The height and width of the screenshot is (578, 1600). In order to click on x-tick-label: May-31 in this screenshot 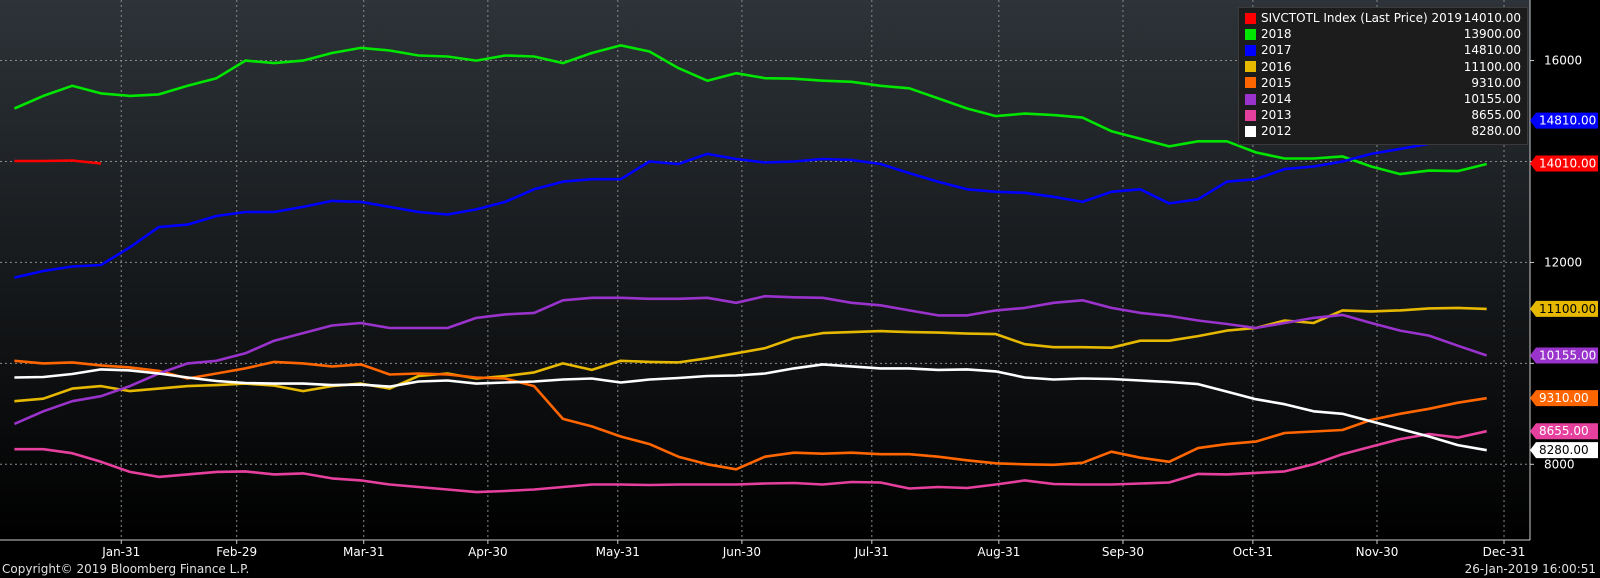, I will do `click(618, 552)`.